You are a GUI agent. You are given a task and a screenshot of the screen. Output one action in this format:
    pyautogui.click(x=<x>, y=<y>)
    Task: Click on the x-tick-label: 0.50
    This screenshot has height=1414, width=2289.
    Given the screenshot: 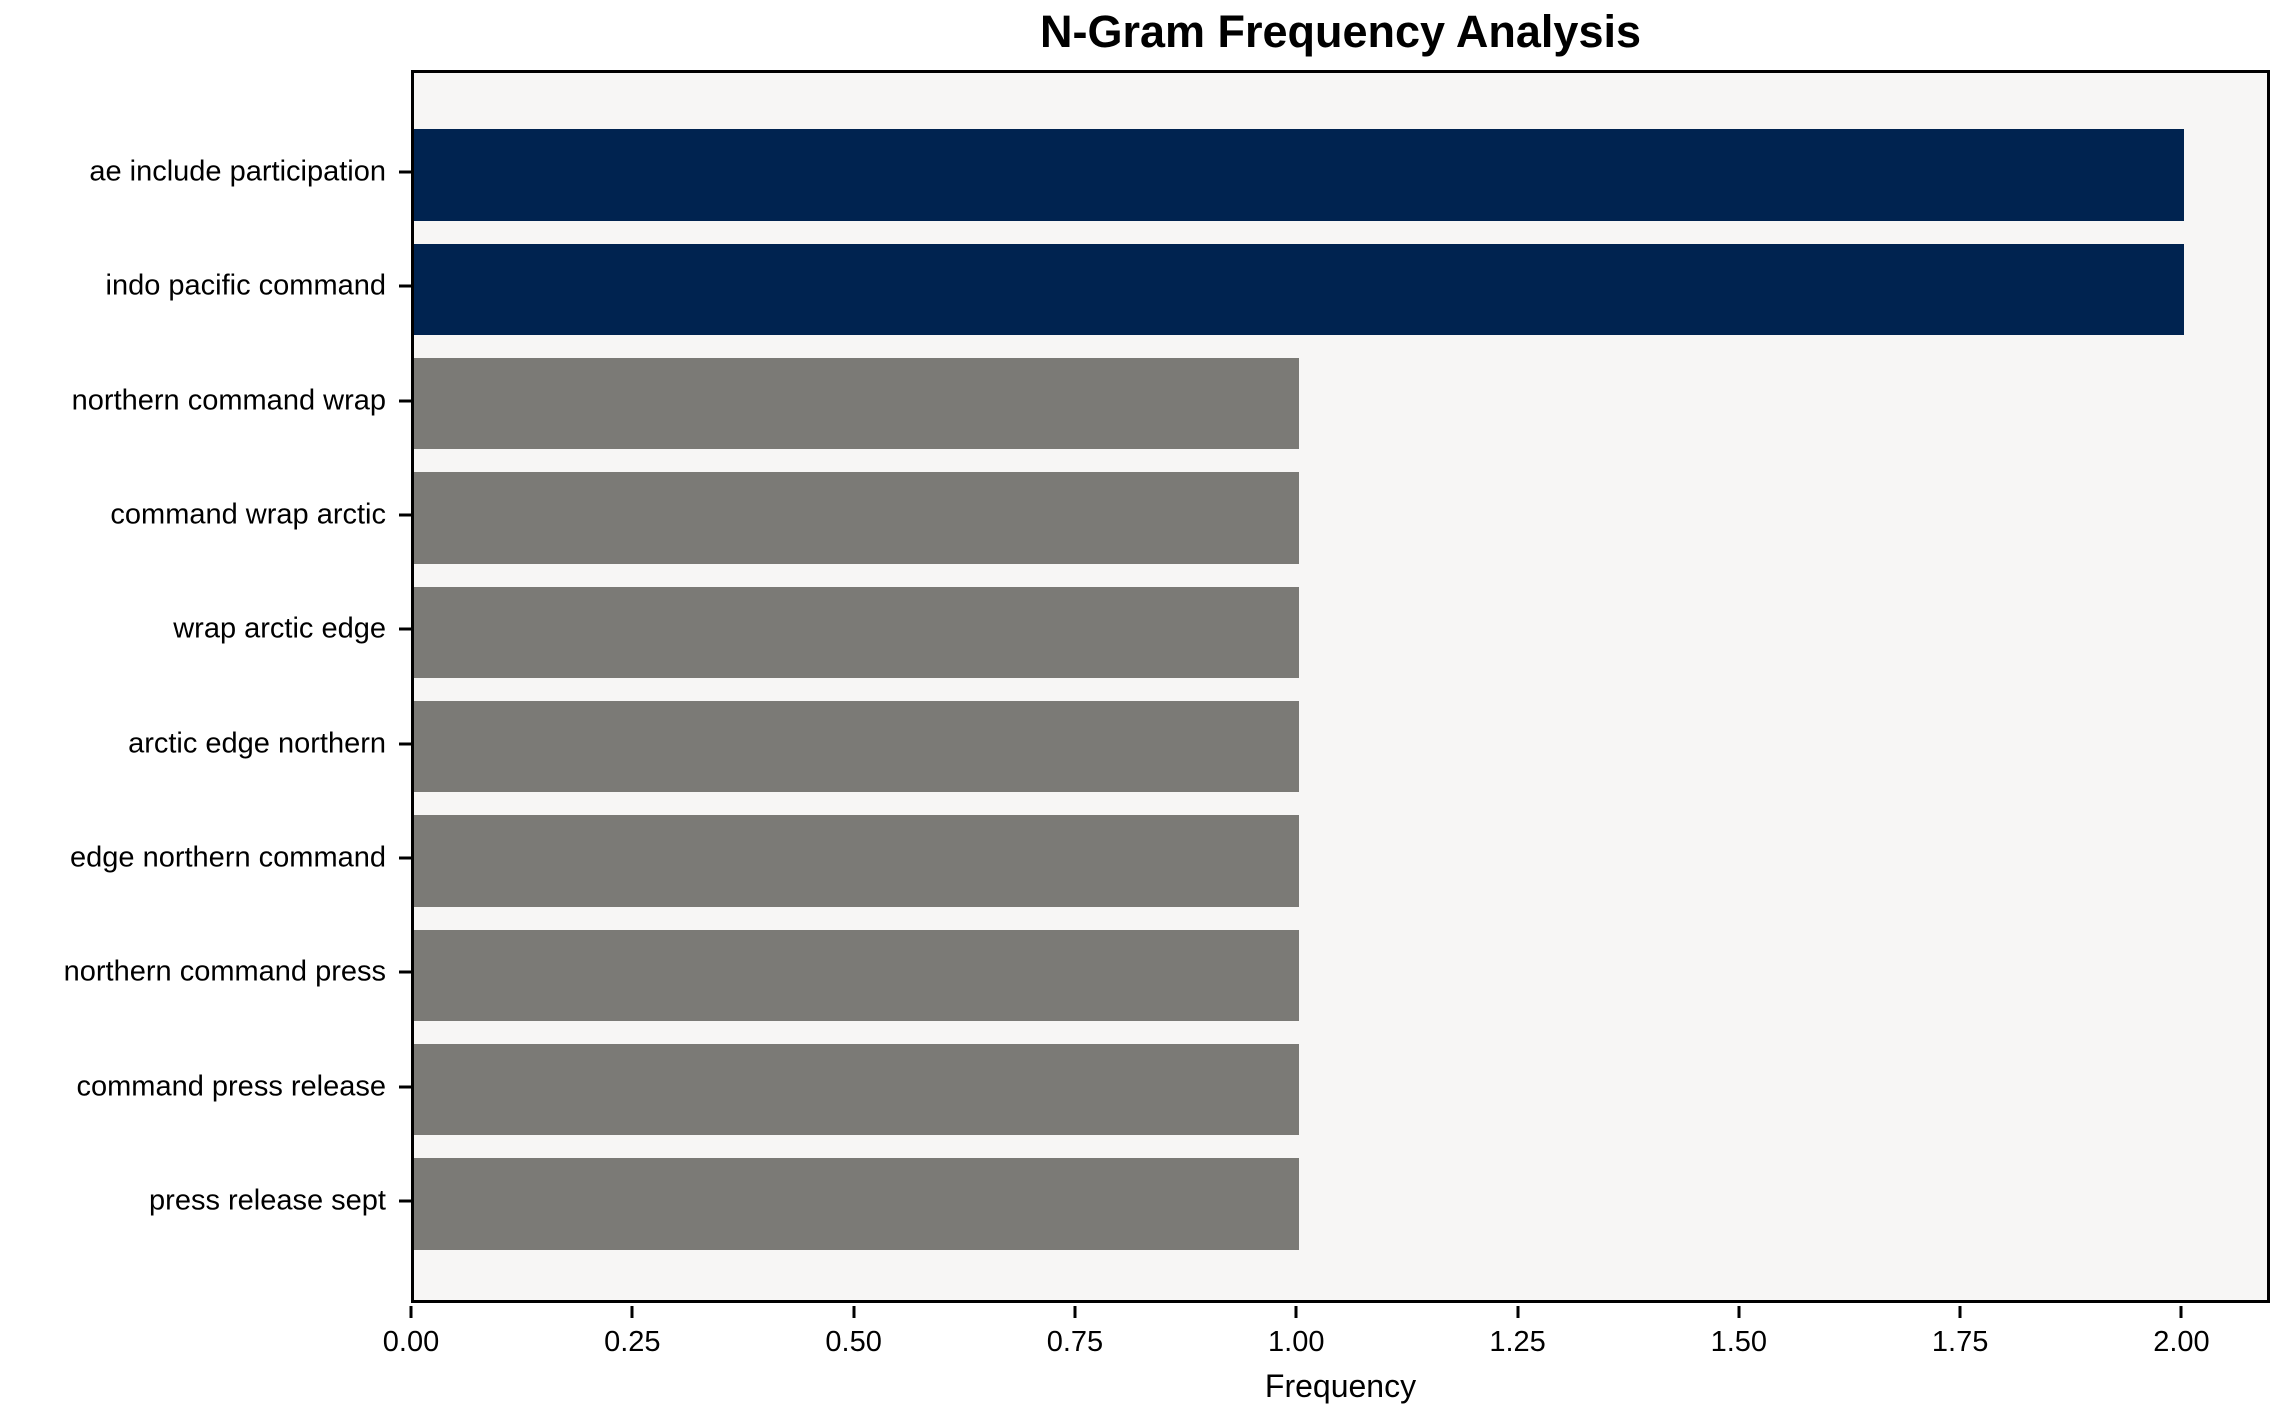 What is the action you would take?
    pyautogui.click(x=853, y=1342)
    